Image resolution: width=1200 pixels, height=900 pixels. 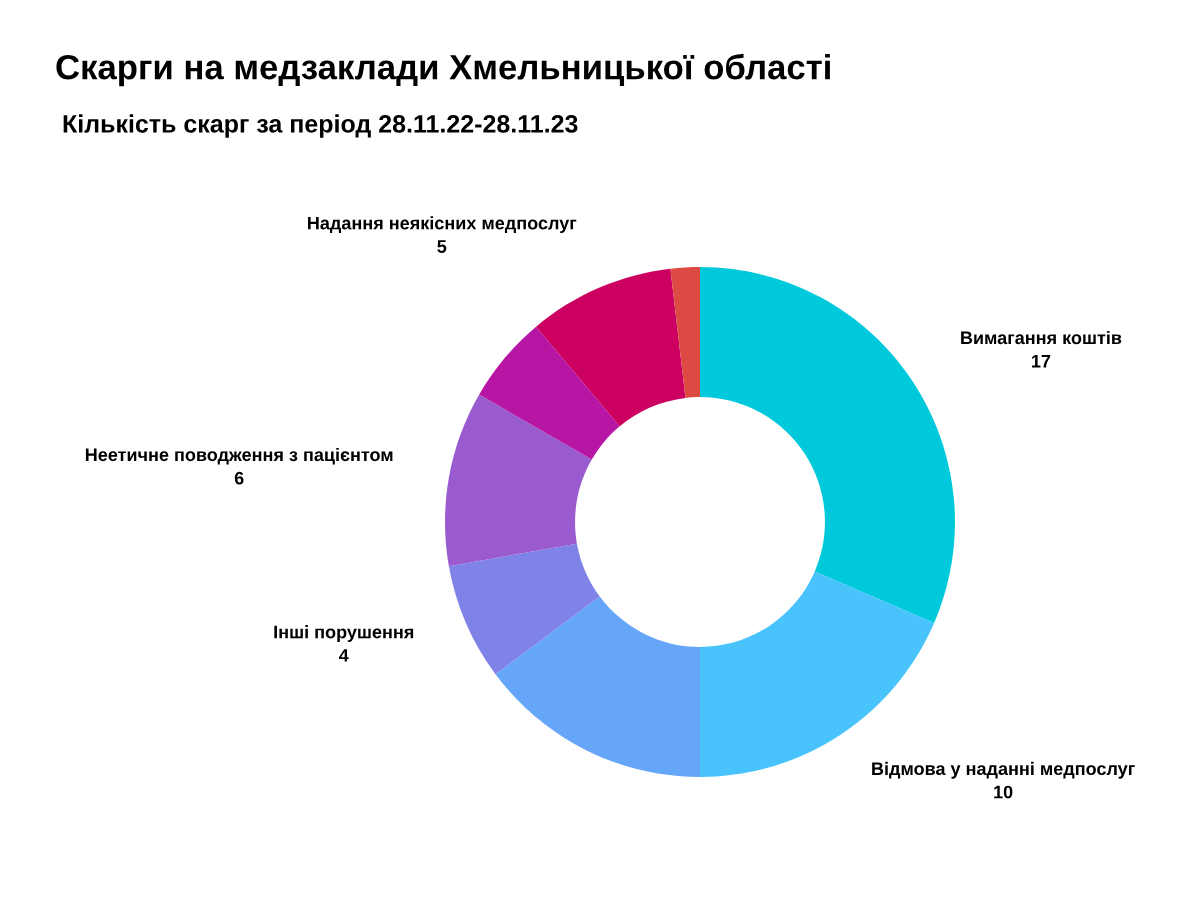 I want to click on slice-label: Вимагання коштів, so click(x=1041, y=337).